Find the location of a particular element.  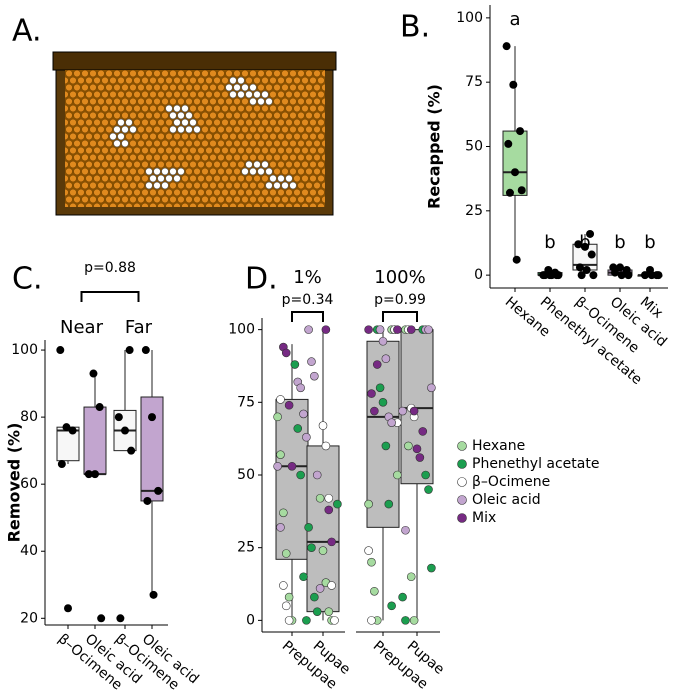

comb-frame is located at coordinates (194, 133).